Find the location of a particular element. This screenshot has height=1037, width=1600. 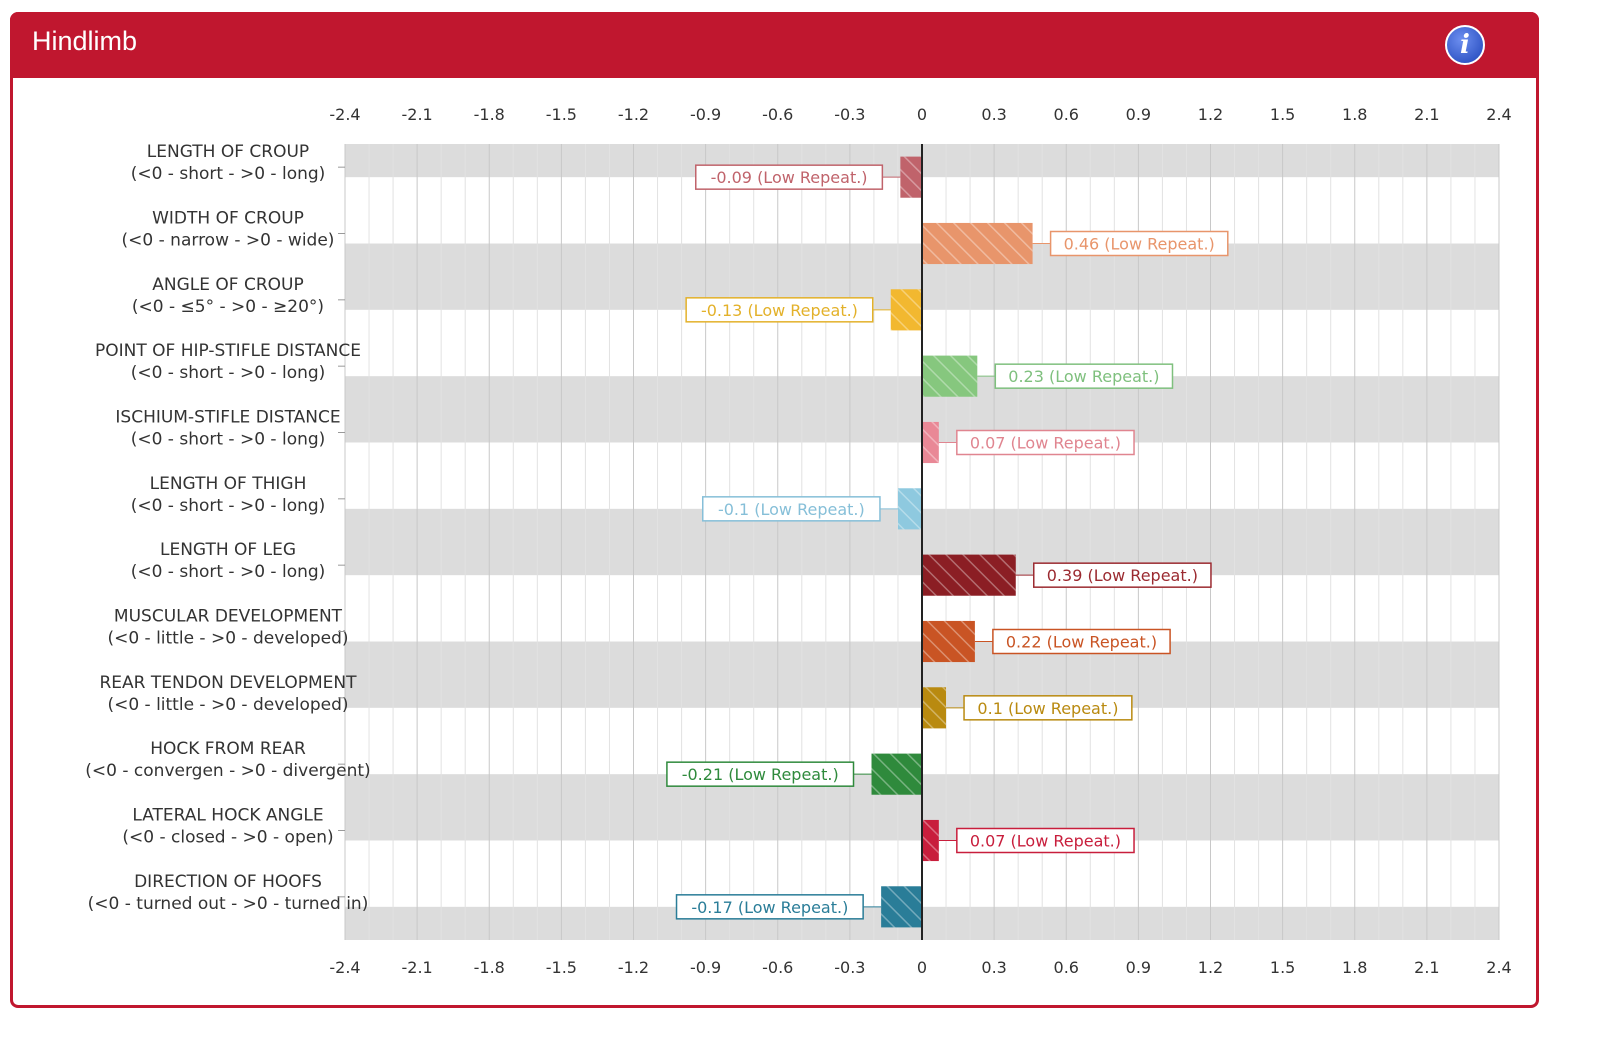

data-label: 0.23 (Low Repeat.) is located at coordinates (1083, 376).